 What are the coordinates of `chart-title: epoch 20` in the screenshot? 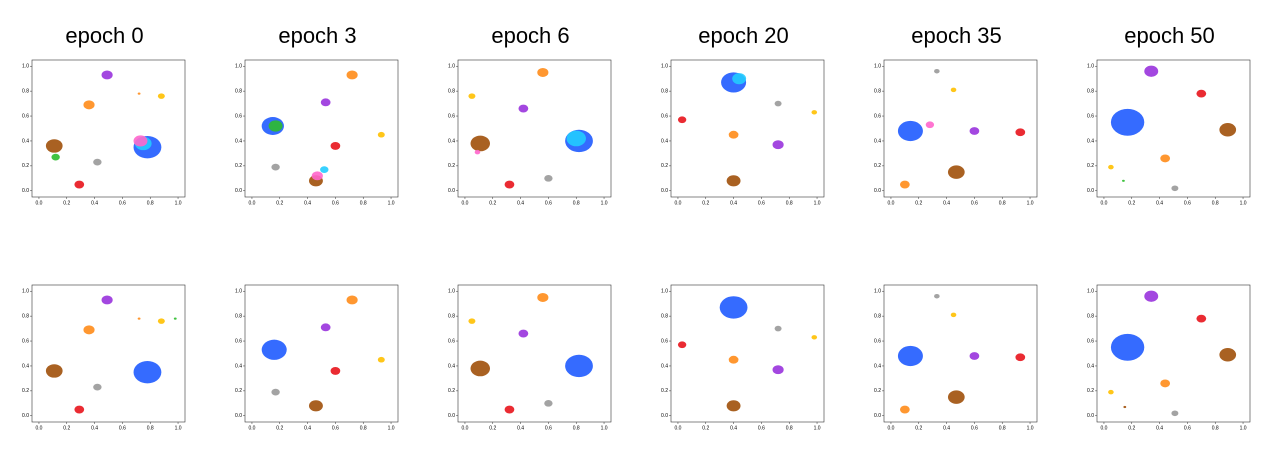 It's located at (743, 35).